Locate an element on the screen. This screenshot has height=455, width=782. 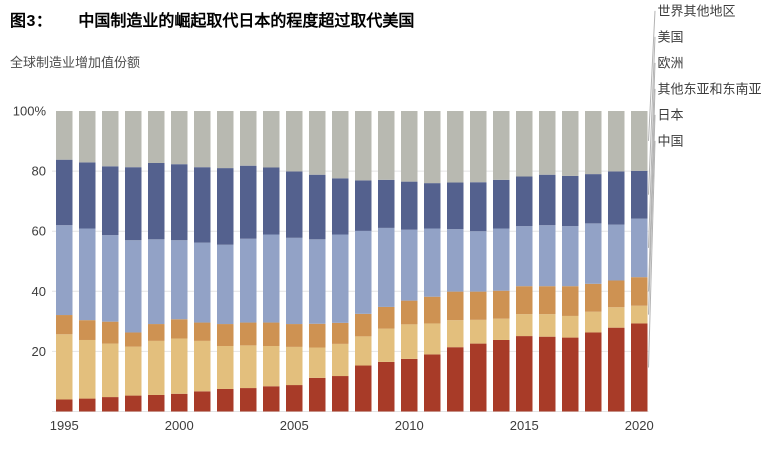
bar-segment-中国-2000 is located at coordinates (179, 402).